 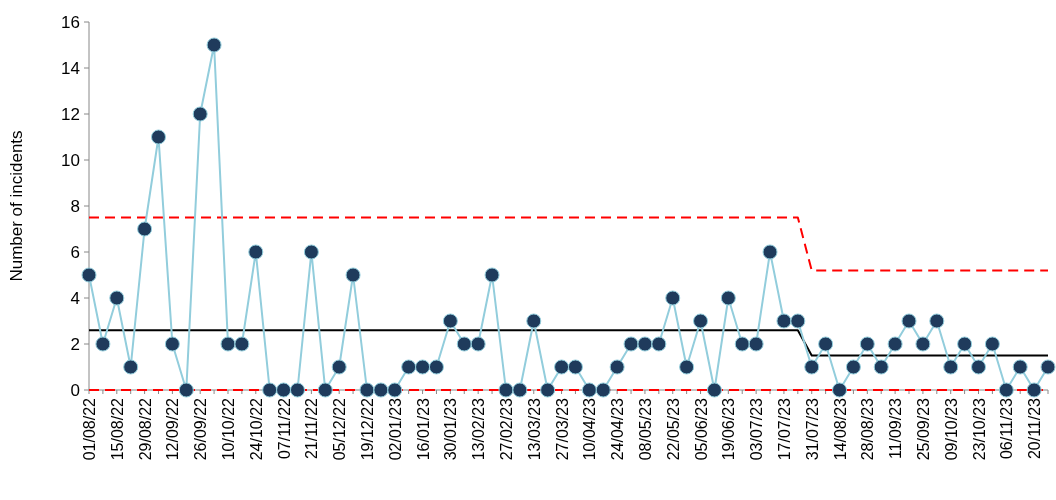 What do you see at coordinates (590, 429) in the screenshot?
I see `x-tick-label: 10/04/23` at bounding box center [590, 429].